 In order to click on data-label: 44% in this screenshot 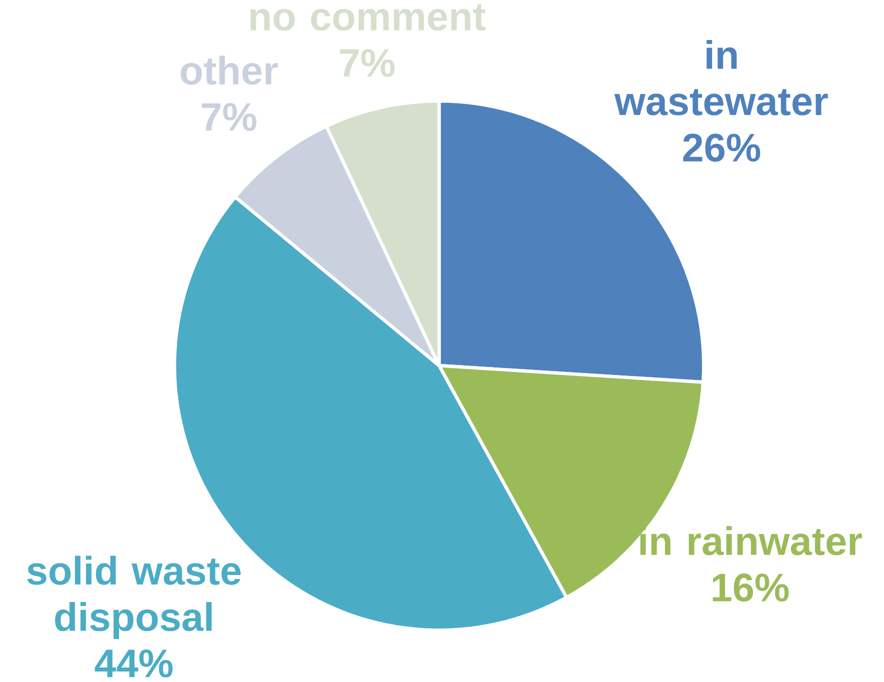, I will do `click(133, 664)`.